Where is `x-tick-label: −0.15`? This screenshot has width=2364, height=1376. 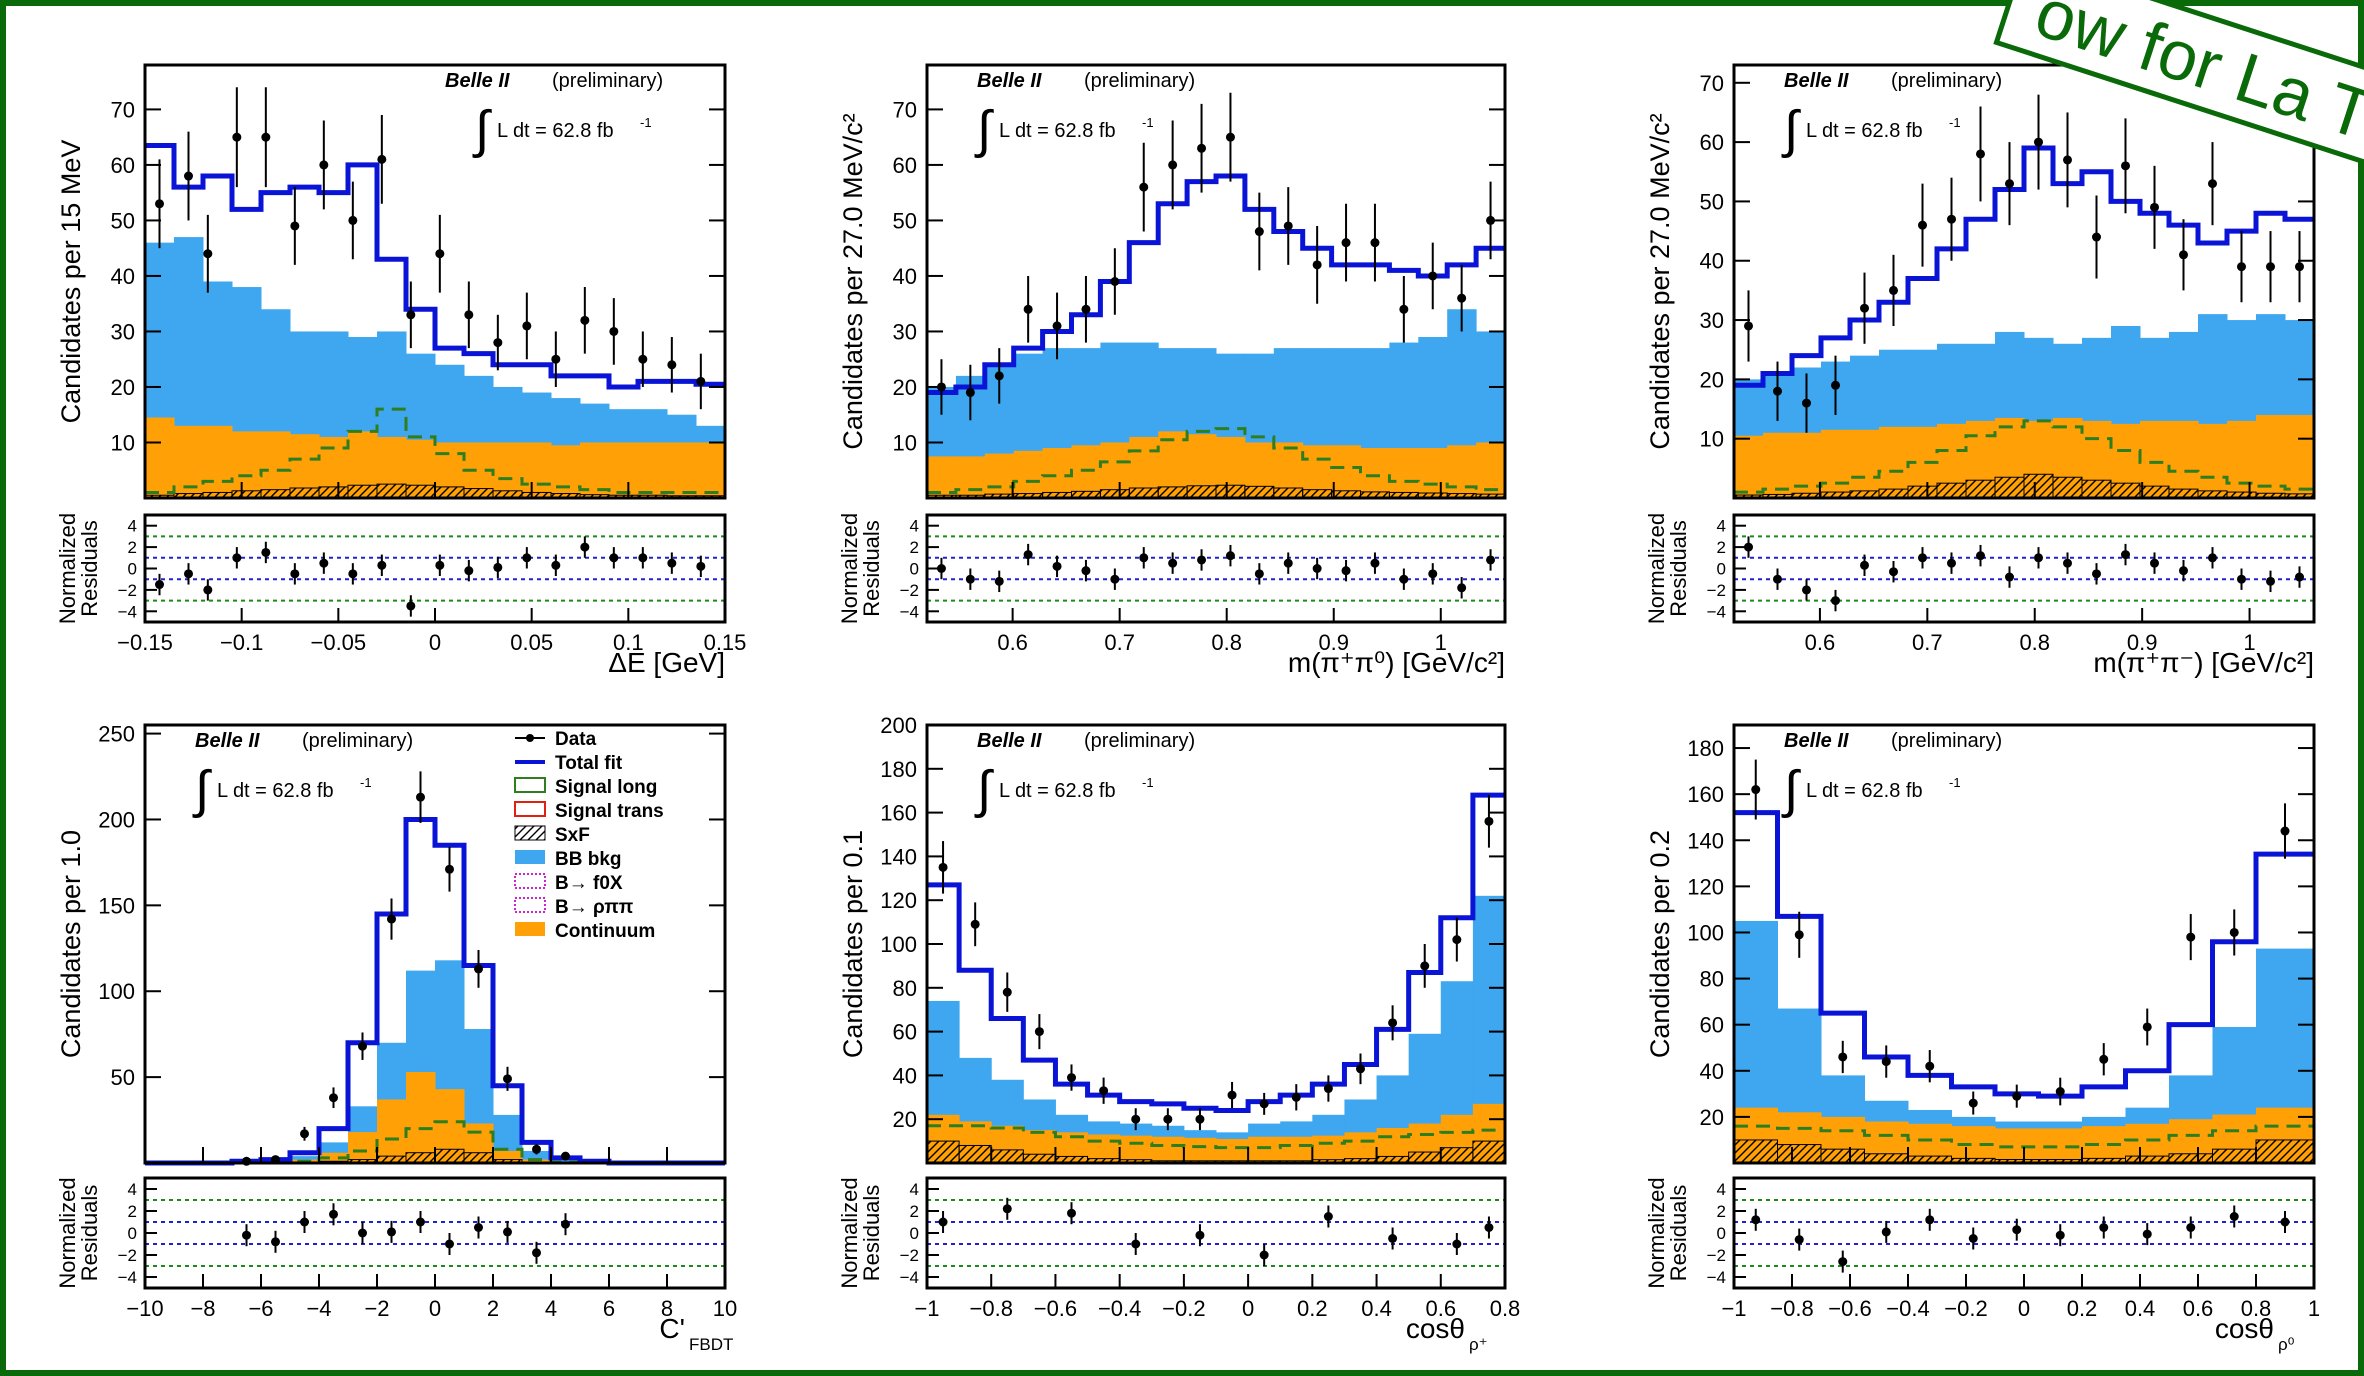
x-tick-label: −0.15 is located at coordinates (145, 642).